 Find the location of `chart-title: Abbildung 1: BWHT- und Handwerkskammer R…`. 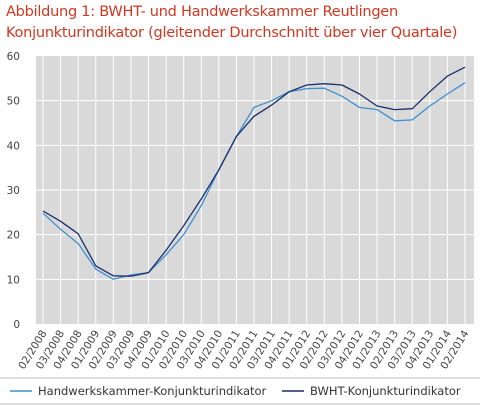

chart-title: Abbildung 1: BWHT- und Handwerkskammer R… is located at coordinates (241, 23).